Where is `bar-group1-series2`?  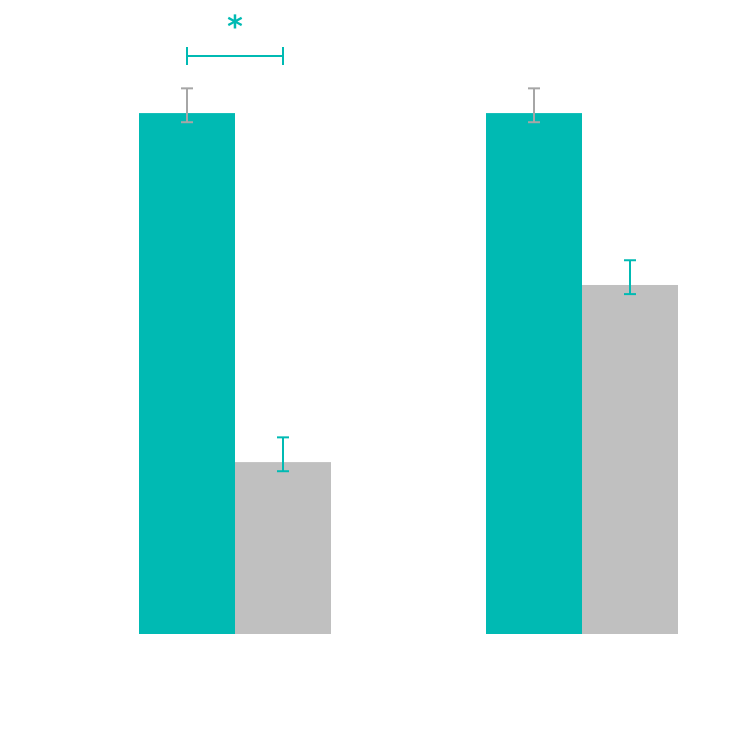
bar-group1-series2 is located at coordinates (283, 548).